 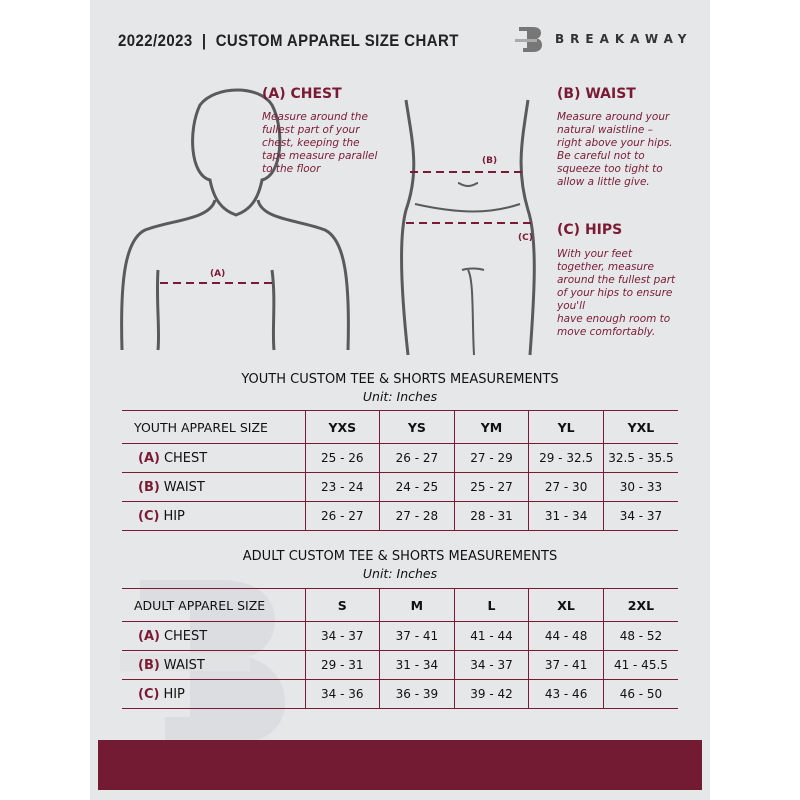 I want to click on description-line: natural waistline –, so click(x=605, y=130).